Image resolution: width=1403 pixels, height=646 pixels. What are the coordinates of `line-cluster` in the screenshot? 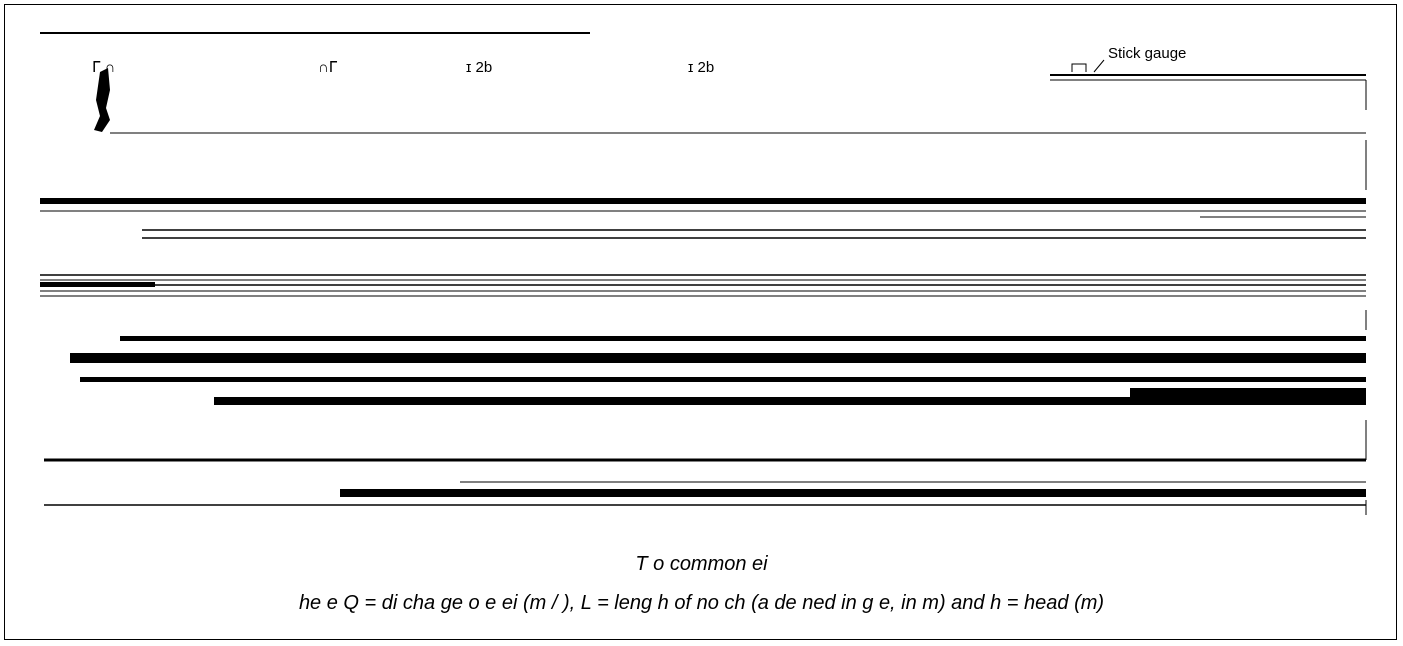 It's located at (703, 285).